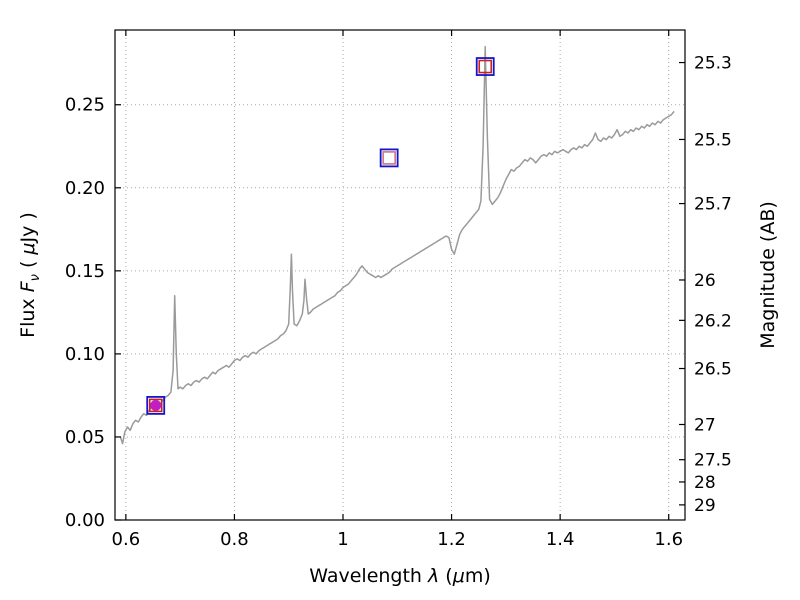 The height and width of the screenshot is (600, 800). What do you see at coordinates (451, 539) in the screenshot?
I see `x-tick-label: 1.2` at bounding box center [451, 539].